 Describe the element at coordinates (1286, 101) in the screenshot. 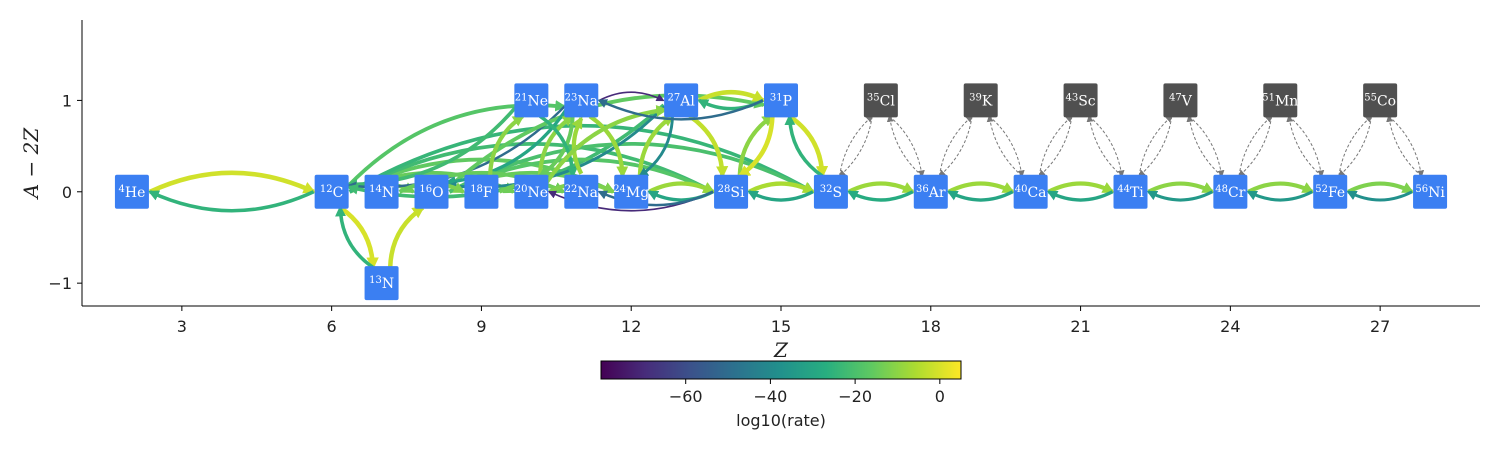

I see `element-symbol: Mn` at that location.